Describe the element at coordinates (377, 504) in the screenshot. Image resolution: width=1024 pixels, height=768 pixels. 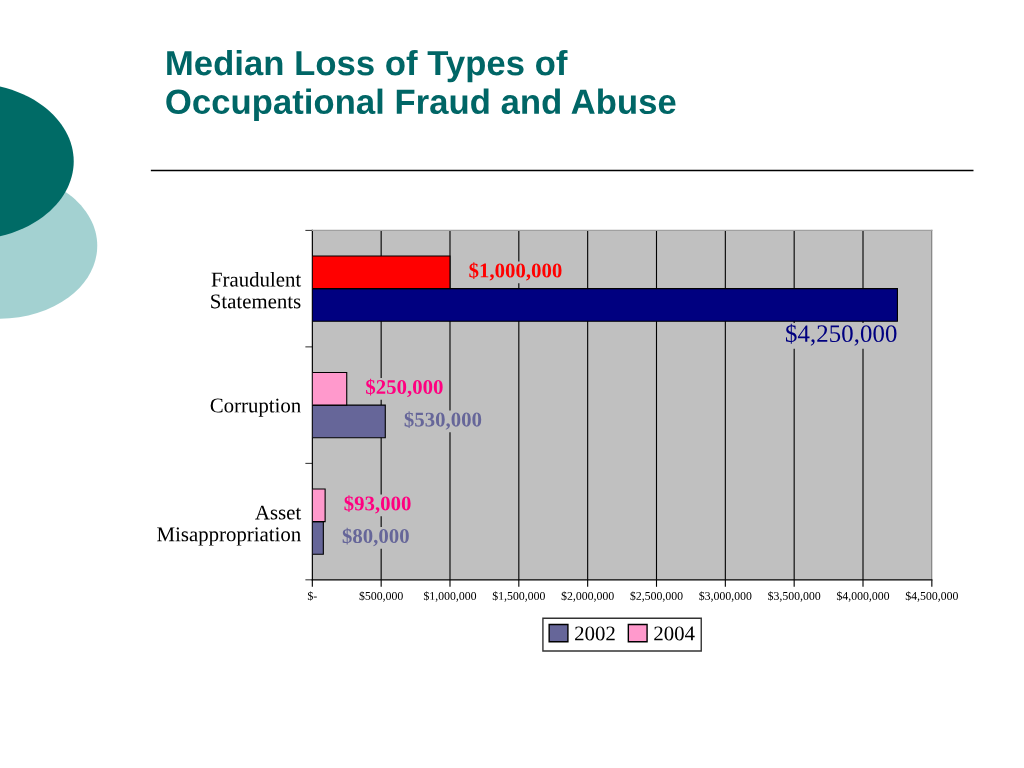
I see `data-label: $93,000` at that location.